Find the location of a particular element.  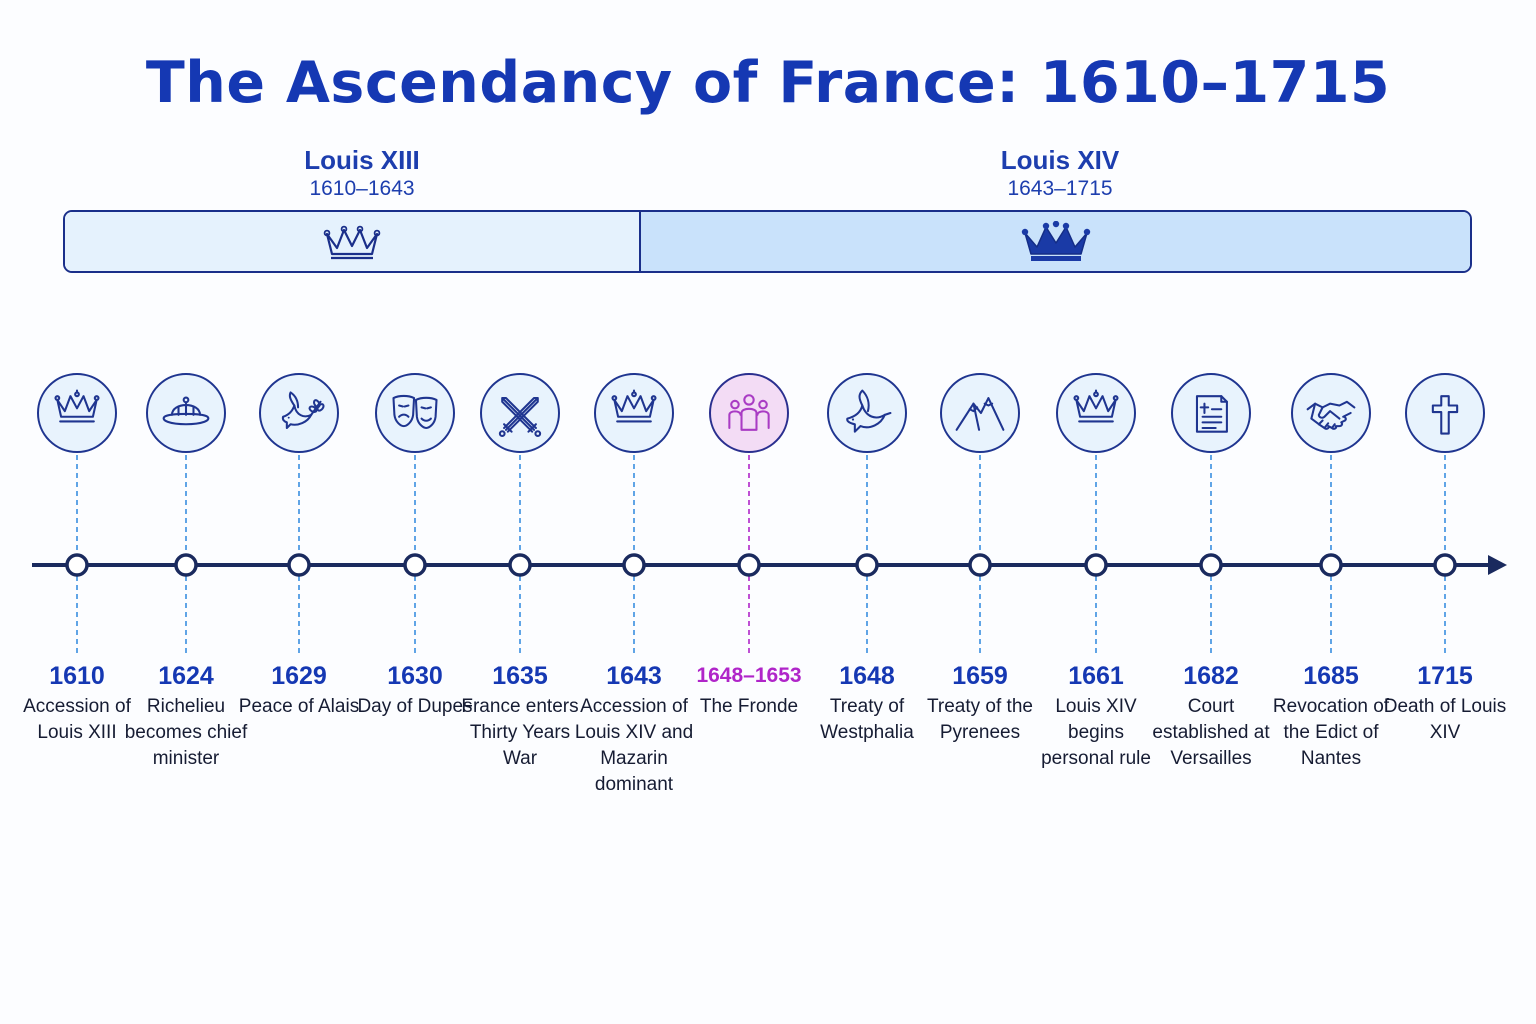

reign-label-louis-xiv: Louis XIV 1643–1715 is located at coordinates (1060, 173).